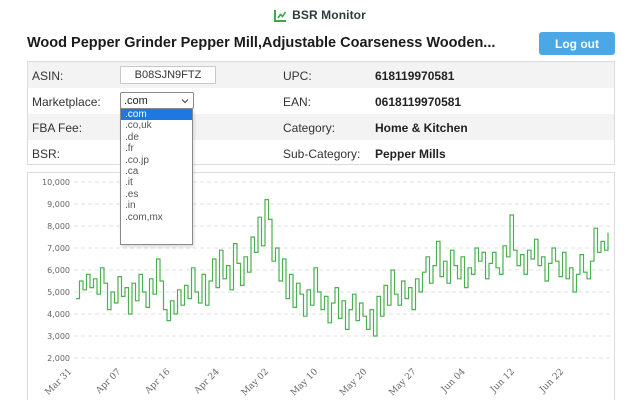 This screenshot has width=640, height=400. I want to click on marketplace-option: .com, so click(156, 115).